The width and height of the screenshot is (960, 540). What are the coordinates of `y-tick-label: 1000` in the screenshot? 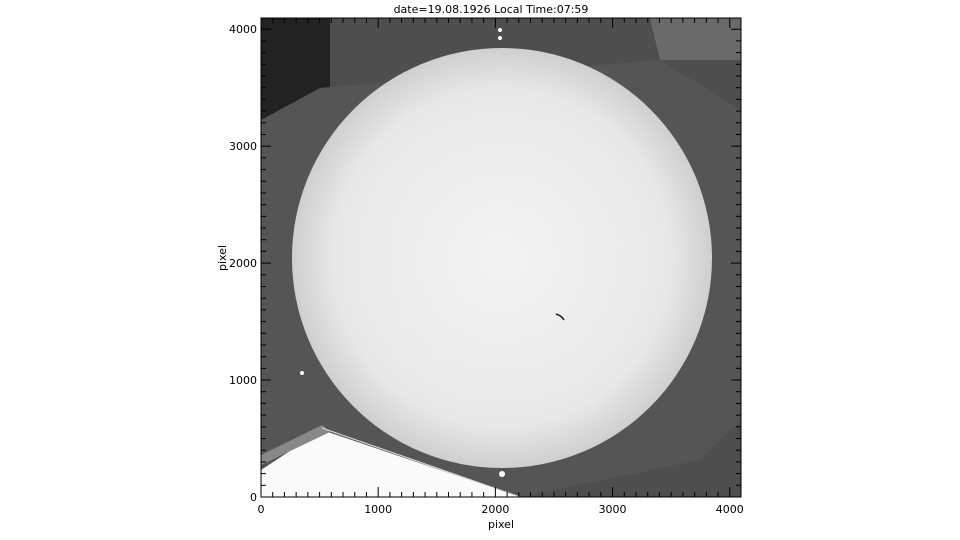 It's located at (243, 380).